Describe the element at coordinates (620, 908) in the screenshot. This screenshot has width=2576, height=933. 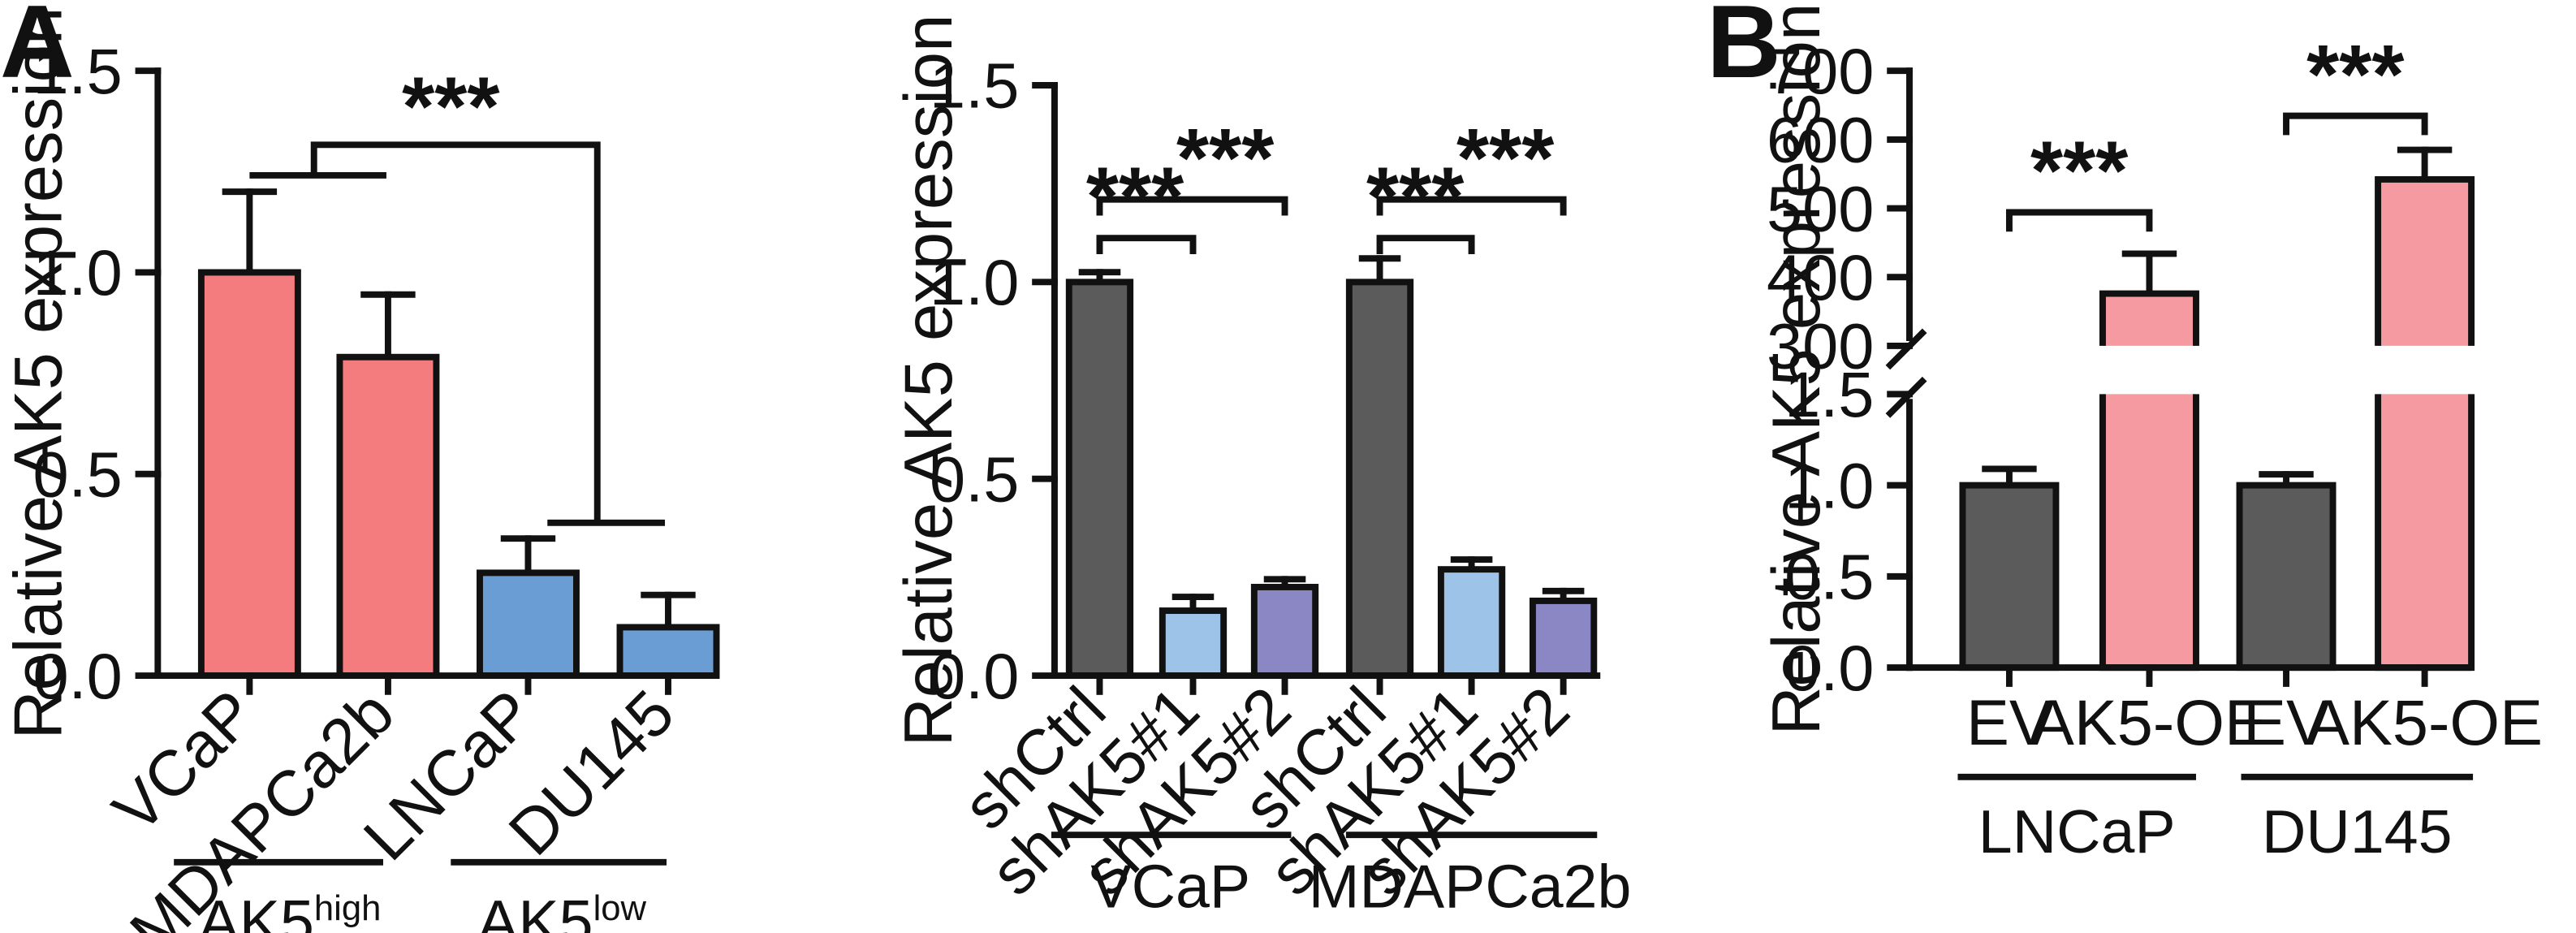
I see `group-label-sup: low` at that location.